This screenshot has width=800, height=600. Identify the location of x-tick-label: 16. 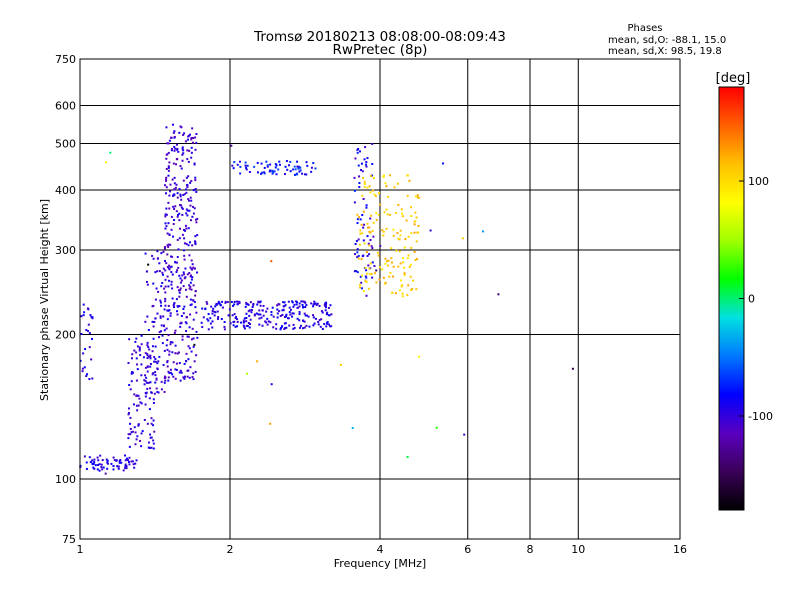
(680, 549).